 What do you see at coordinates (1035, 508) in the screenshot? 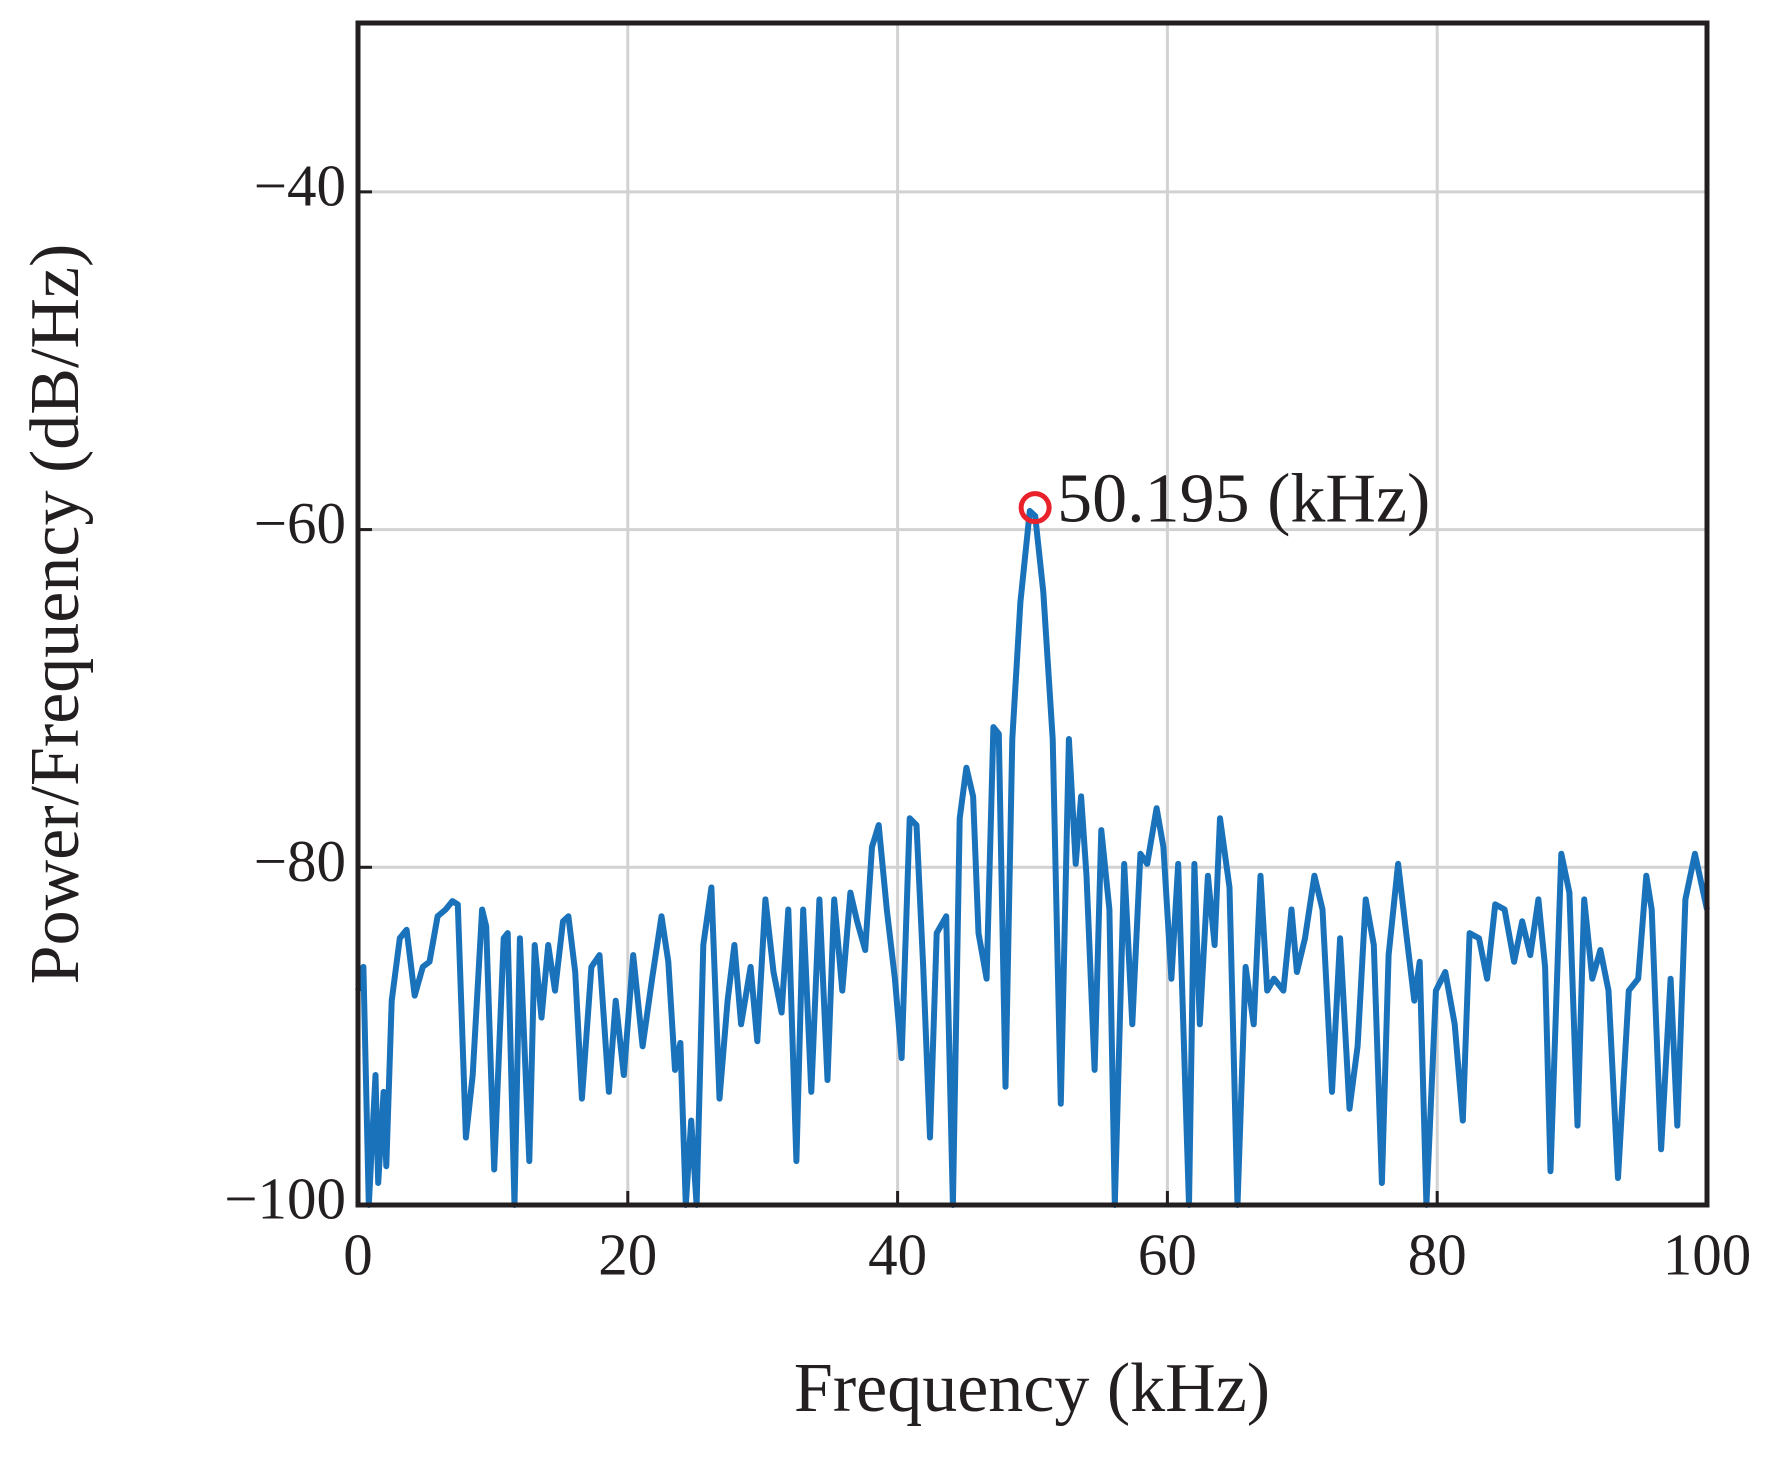
I see `peak-marker` at bounding box center [1035, 508].